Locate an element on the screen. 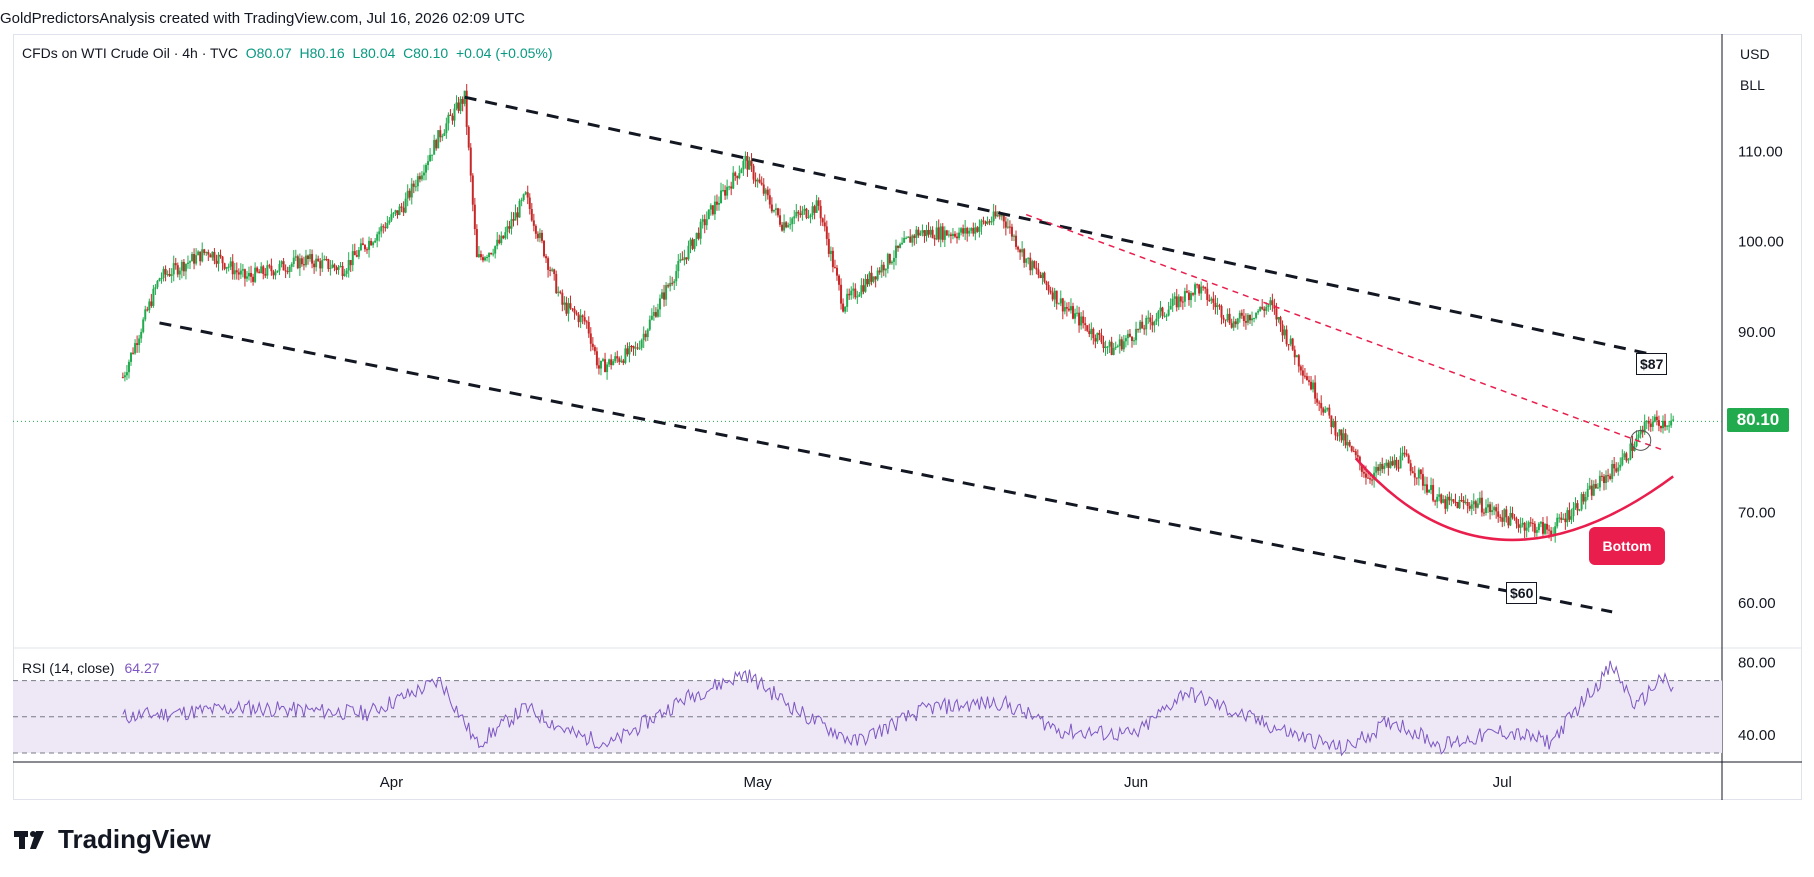 The height and width of the screenshot is (877, 1814). rsi-tick-label: 80.00 is located at coordinates (1757, 662).